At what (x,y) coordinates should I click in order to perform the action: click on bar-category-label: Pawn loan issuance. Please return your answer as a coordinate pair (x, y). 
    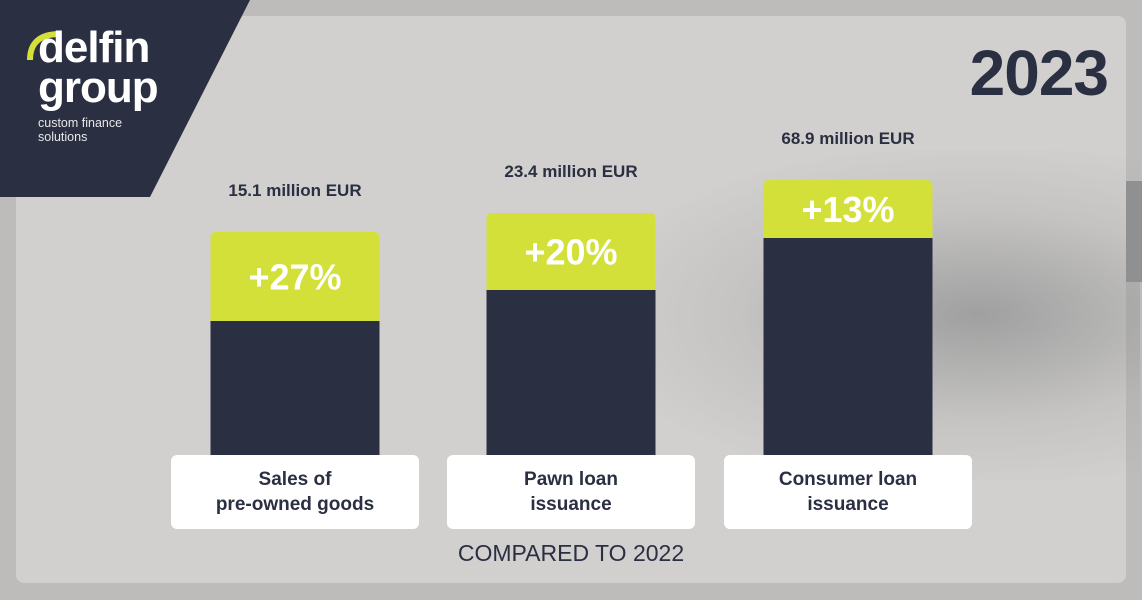
    Looking at the image, I should click on (571, 492).